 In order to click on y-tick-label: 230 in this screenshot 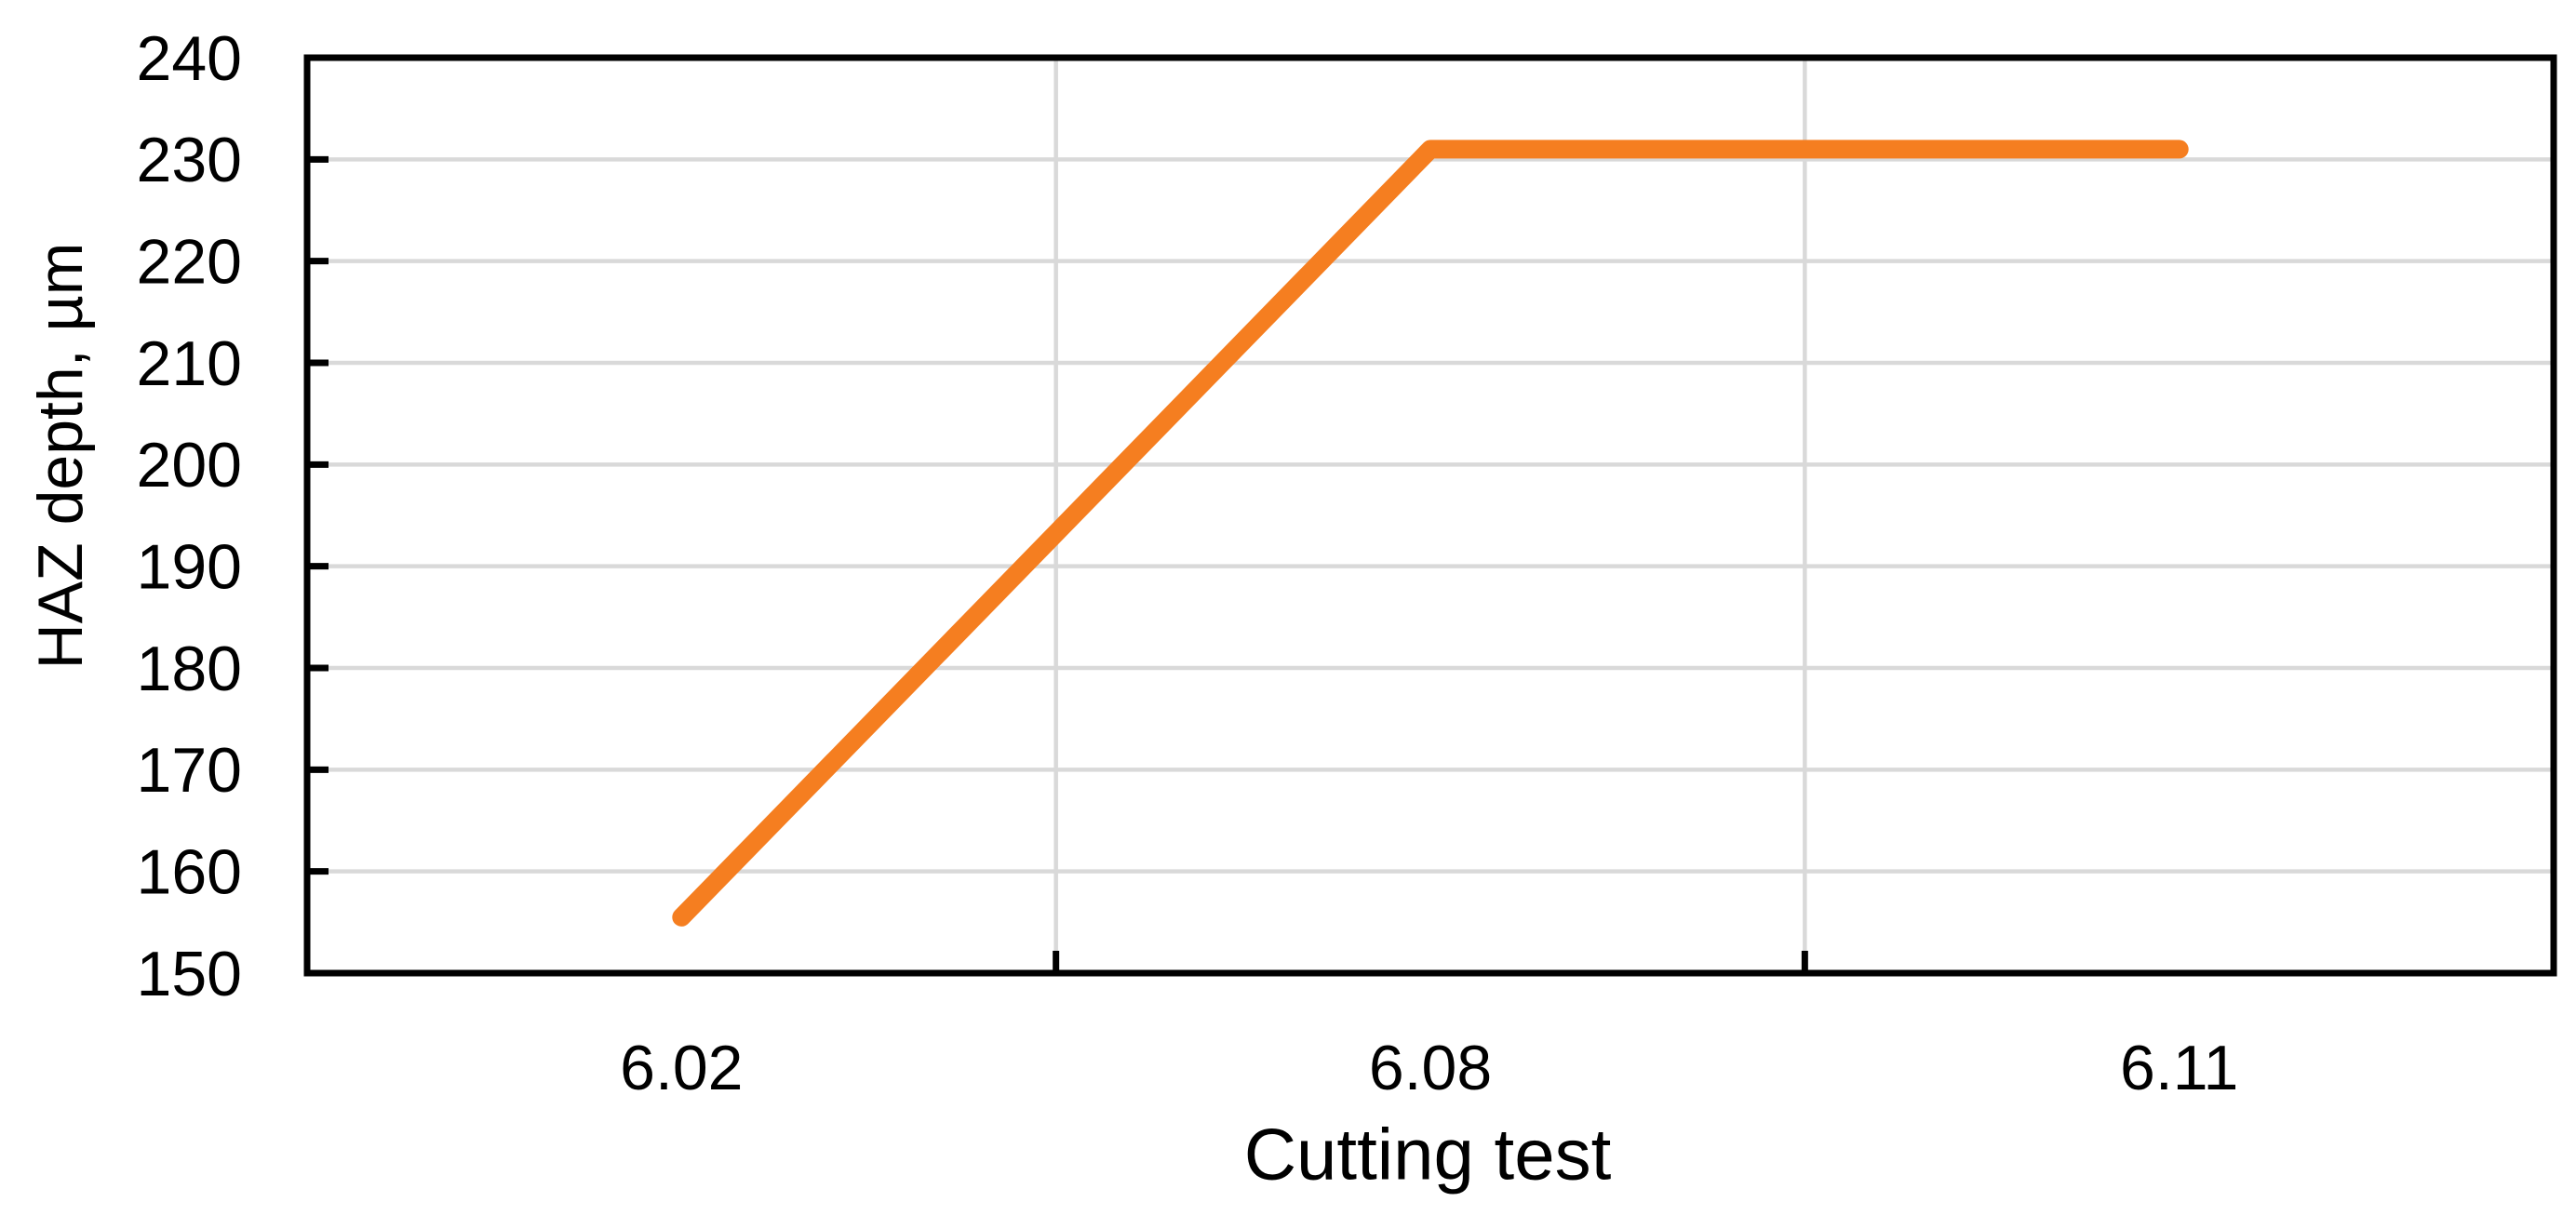, I will do `click(189, 160)`.